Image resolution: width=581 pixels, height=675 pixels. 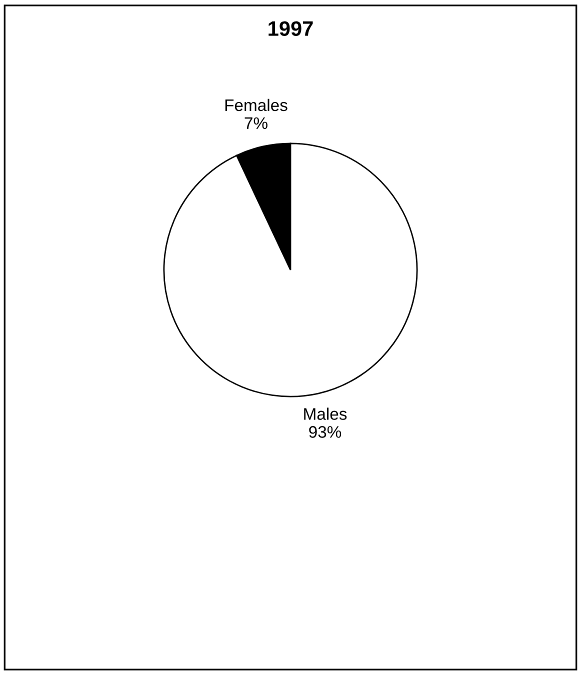 I want to click on slice-label: Females, so click(x=256, y=105).